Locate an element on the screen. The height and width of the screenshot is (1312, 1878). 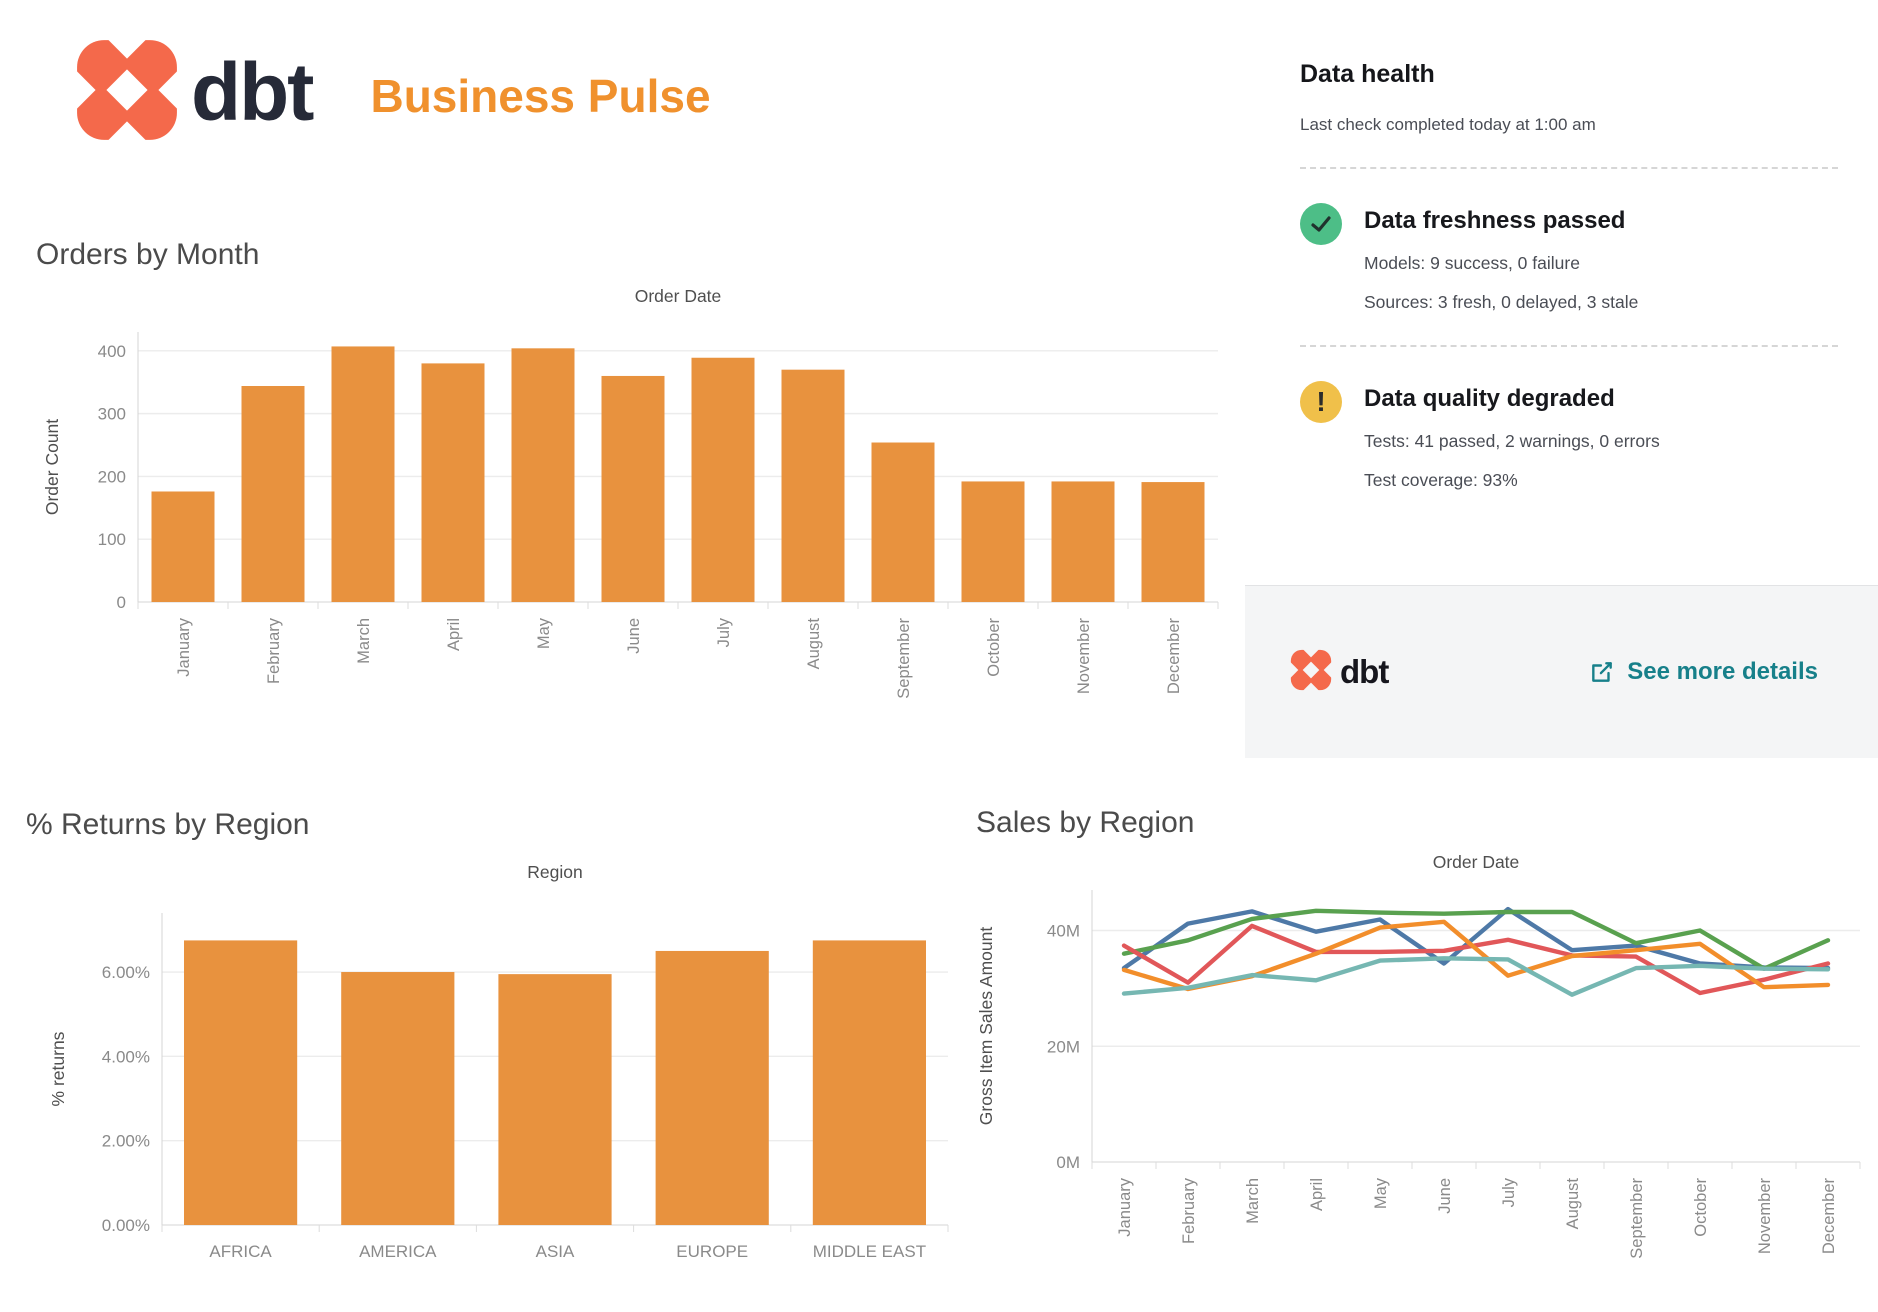
line-teal is located at coordinates (1476, 976).